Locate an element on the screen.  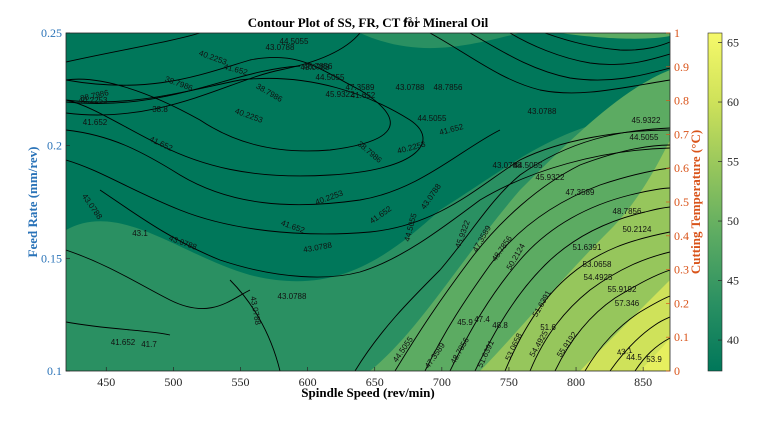
y-axis-ticks: 0.1 0.15 0.2 0.25 is located at coordinates (55, 202).